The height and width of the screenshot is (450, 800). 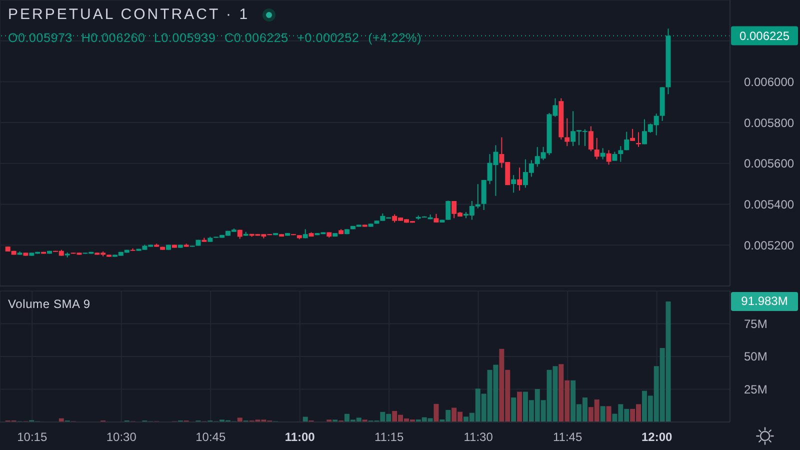 I want to click on x-tick-label: 10:30, so click(x=121, y=437).